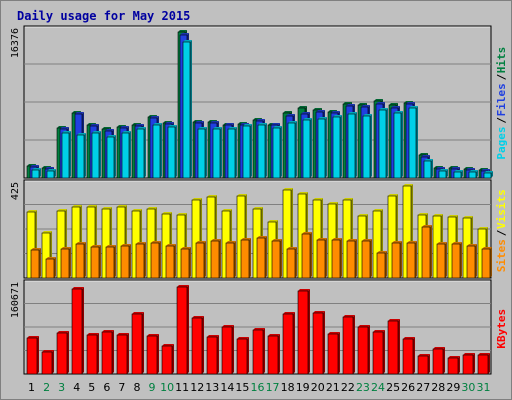 Image resolution: width=512 pixels, height=400 pixels. What do you see at coordinates (152, 387) in the screenshot?
I see `day-label-9: 9` at bounding box center [152, 387].